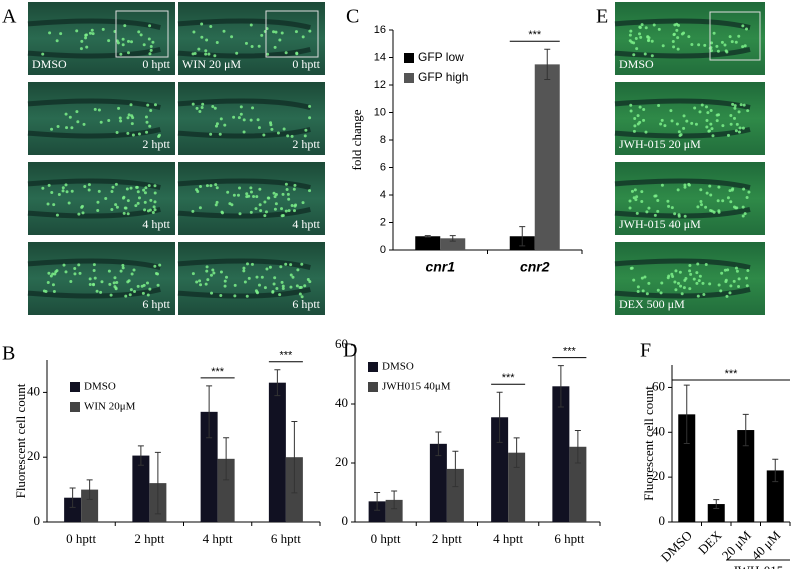  Describe the element at coordinates (20, 440) in the screenshot. I see `y-axis-title: Fluorescent cell count` at that location.